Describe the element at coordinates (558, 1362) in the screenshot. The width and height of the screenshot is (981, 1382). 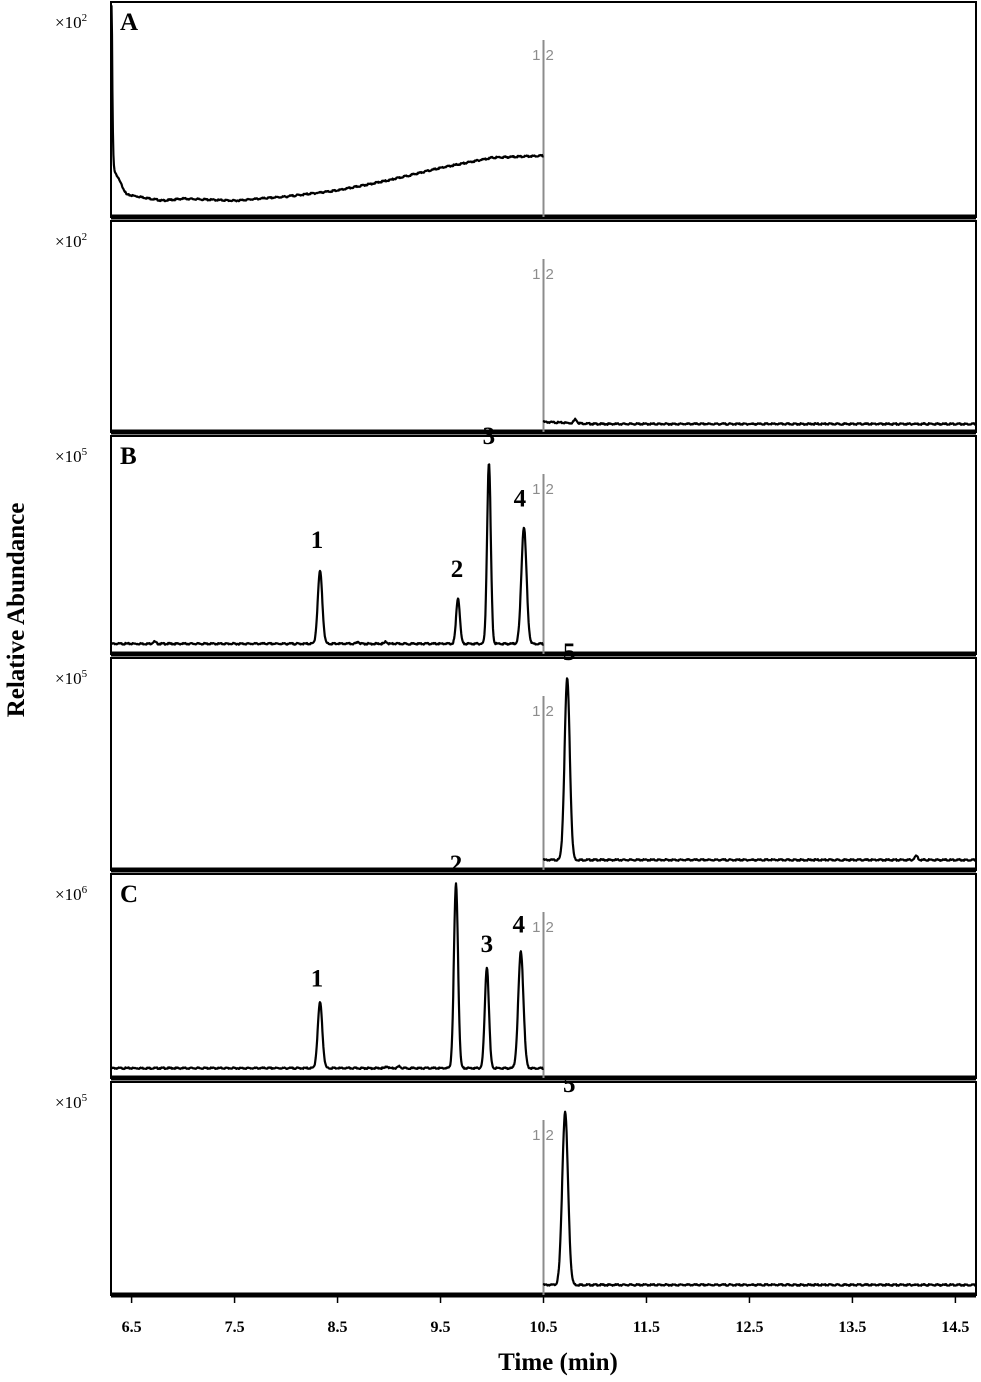
I see `x-axis-title: Time (min)` at that location.